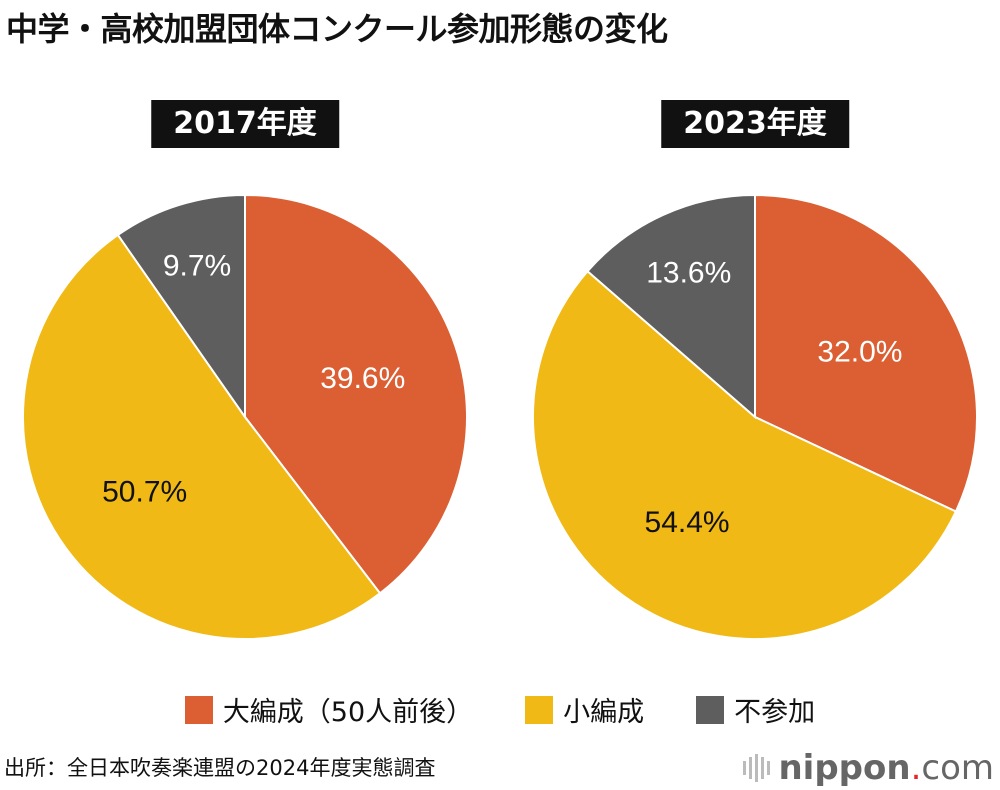  Describe the element at coordinates (687, 522) in the screenshot. I see `data-label-1-1: 54.4%` at that location.